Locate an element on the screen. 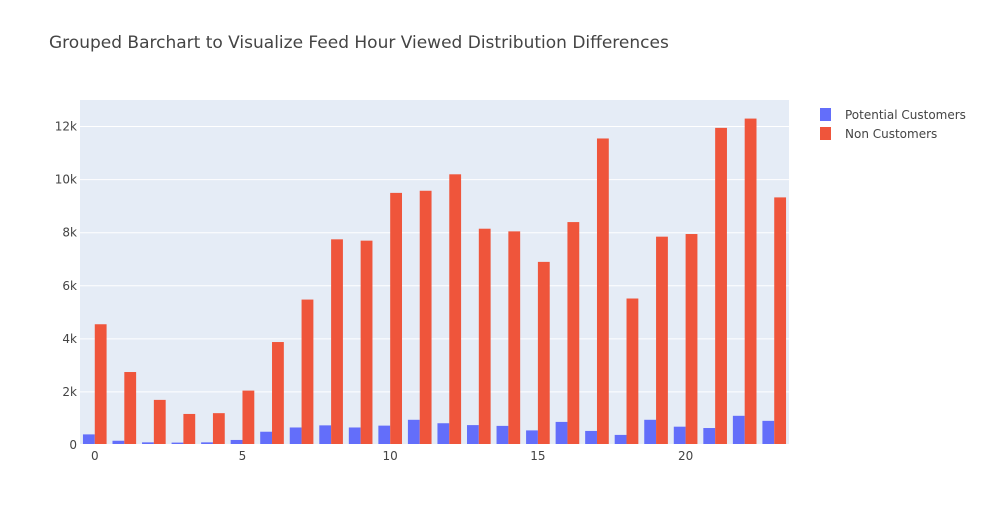 The image size is (984, 525). y-tick-label: 8k is located at coordinates (69, 233).